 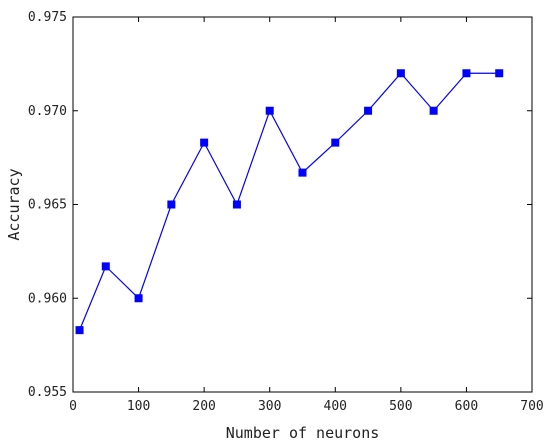 What do you see at coordinates (138, 406) in the screenshot?
I see `x-tick-label: 100` at bounding box center [138, 406].